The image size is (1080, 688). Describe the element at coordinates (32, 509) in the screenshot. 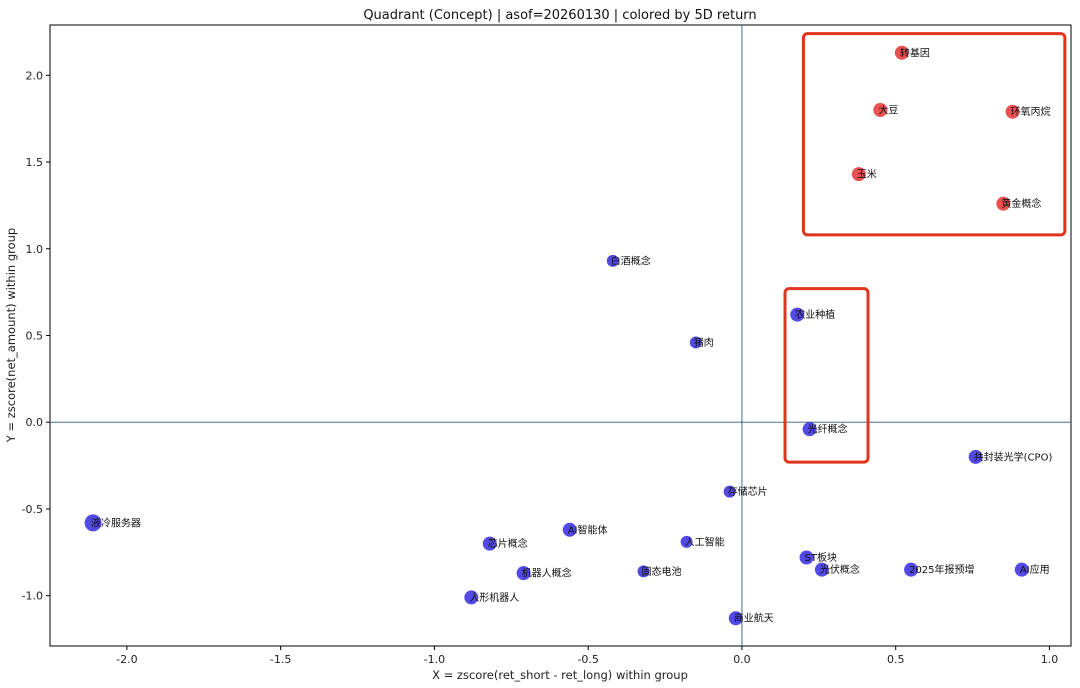

I see `y-tick-label: -0.5` at that location.